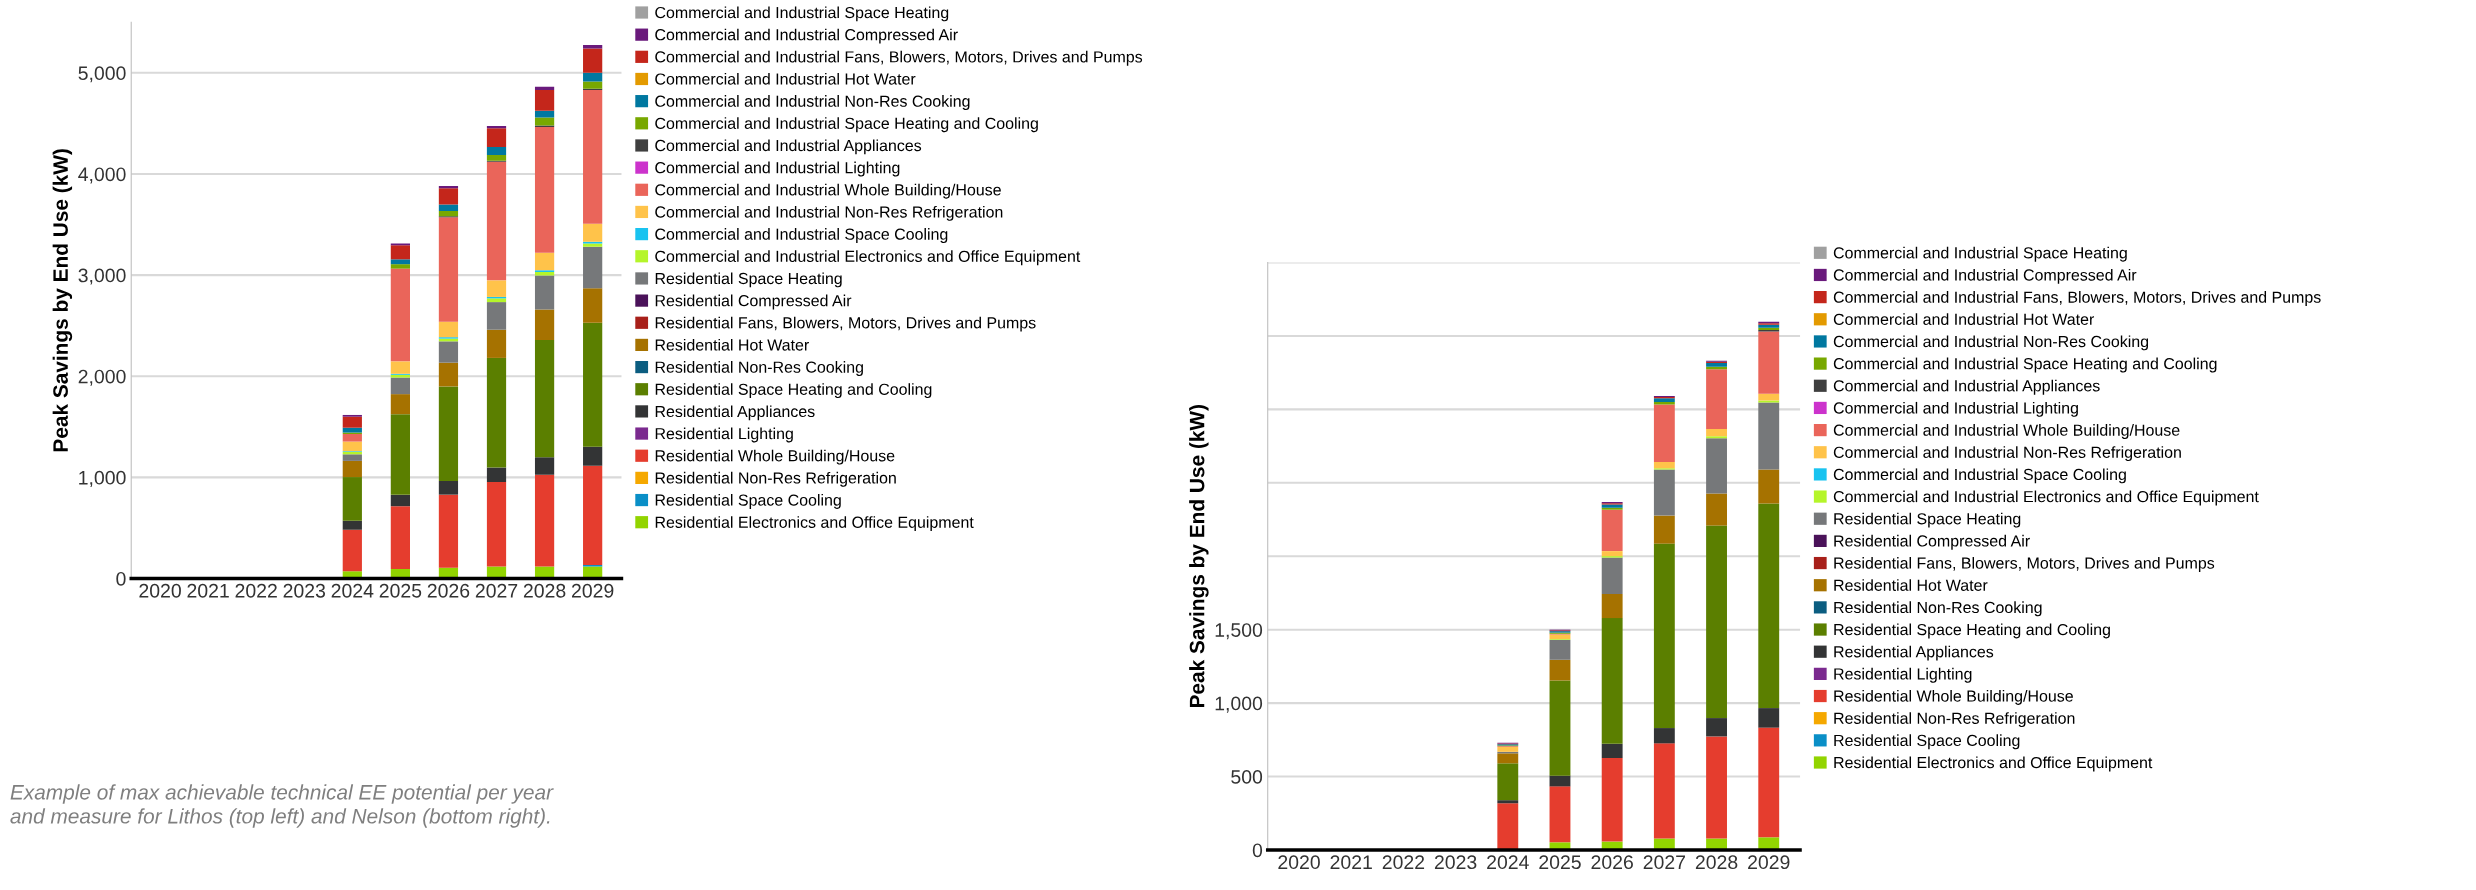  What do you see at coordinates (102, 377) in the screenshot?
I see `y-tick-label: 2,000` at bounding box center [102, 377].